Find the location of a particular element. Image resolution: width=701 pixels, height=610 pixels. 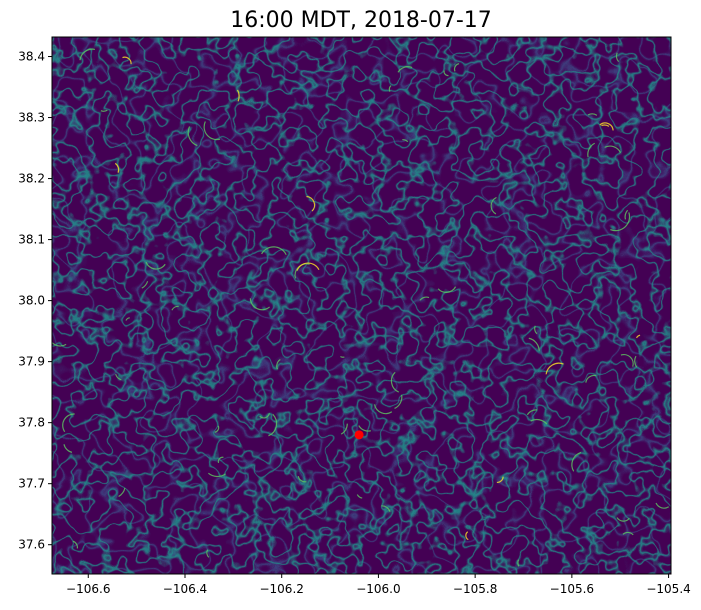

y-tick-label: 38.1 is located at coordinates (31, 240).